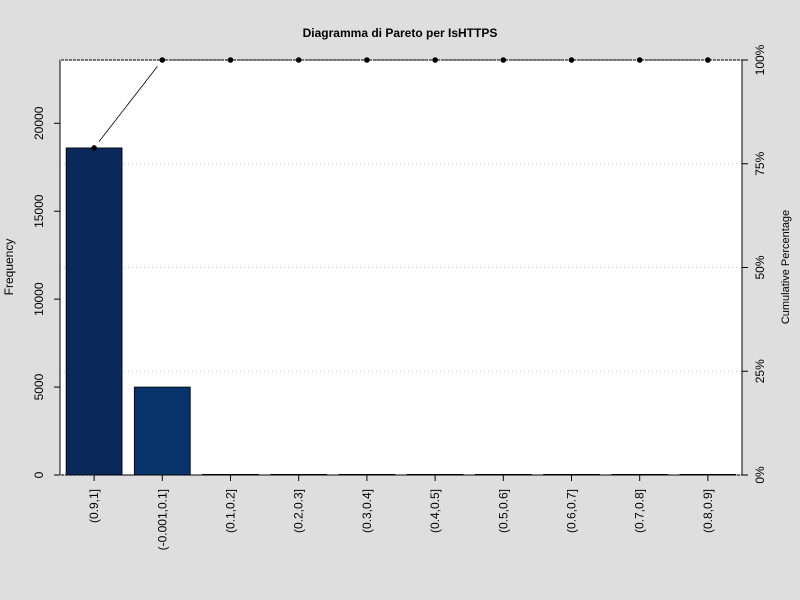 The width and height of the screenshot is (800, 600). Describe the element at coordinates (231, 511) in the screenshot. I see `x-tick-label: (0.1,0.2]` at that location.